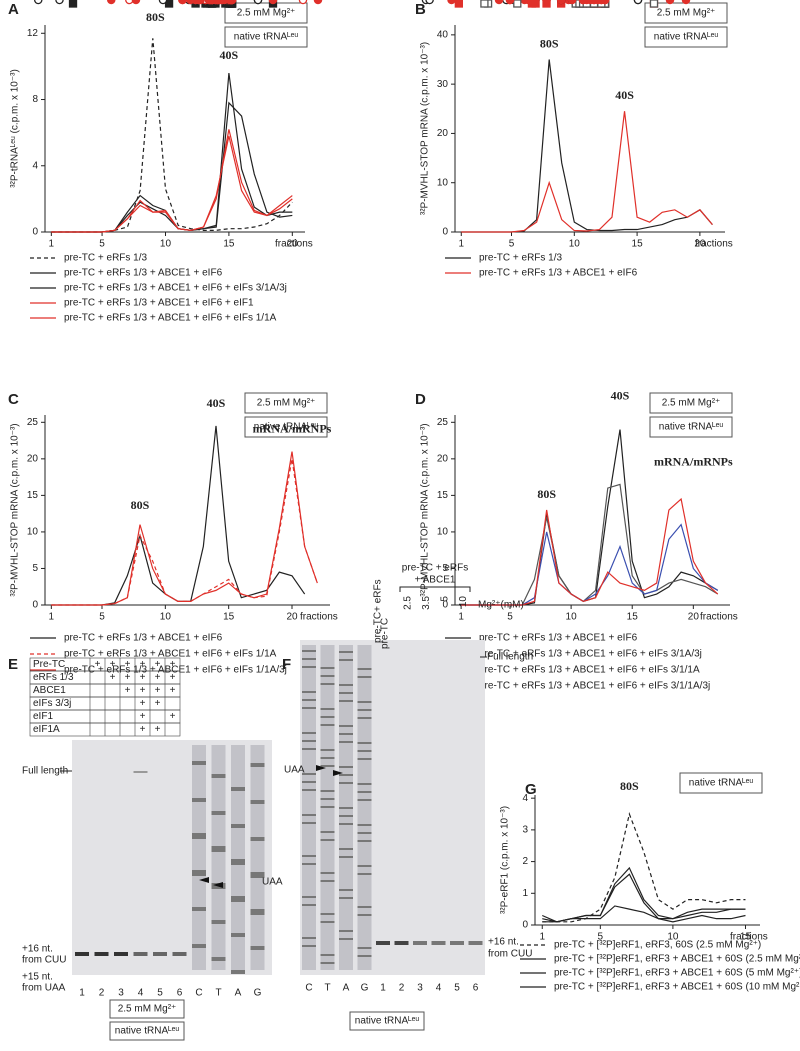  What do you see at coordinates (365, 988) in the screenshot?
I see `lane-label: G` at bounding box center [365, 988].